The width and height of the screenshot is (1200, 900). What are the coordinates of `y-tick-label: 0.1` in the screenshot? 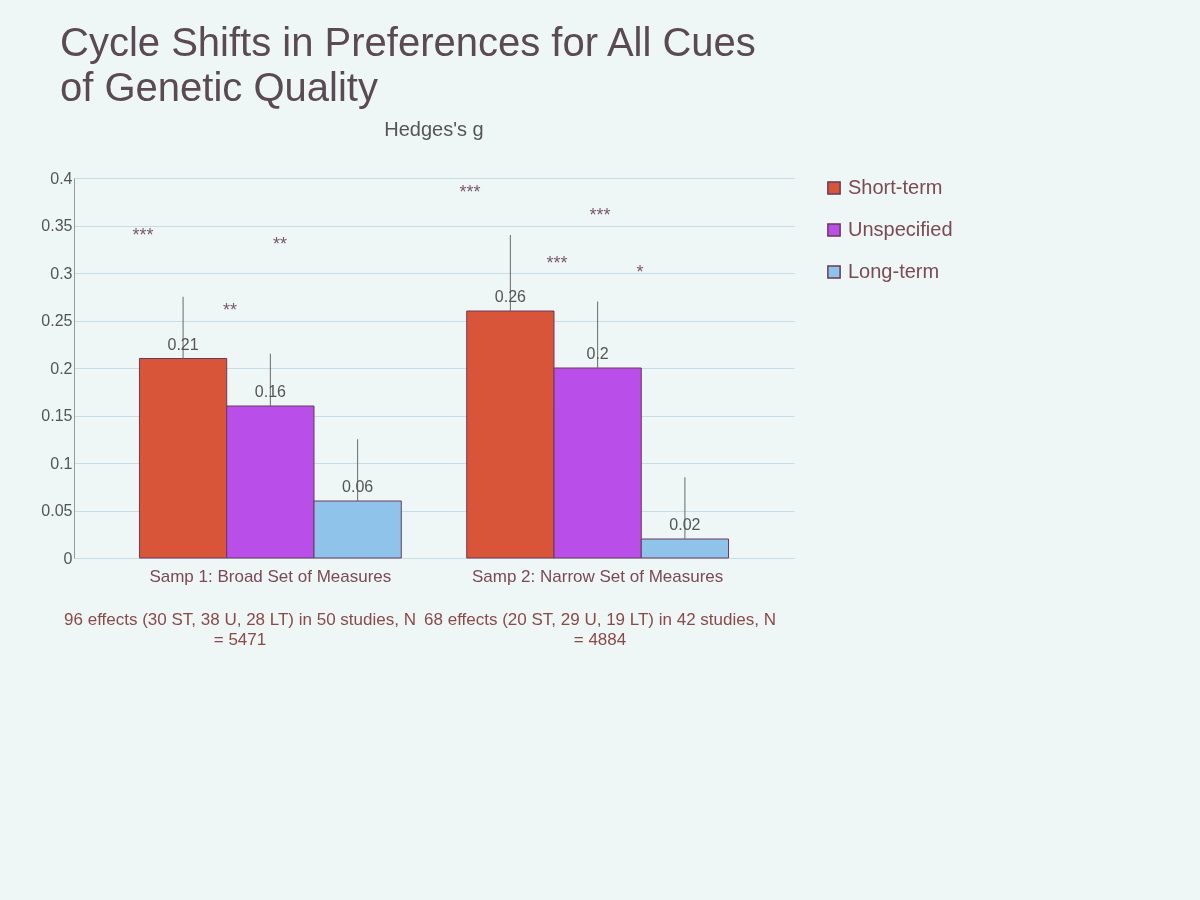 It's located at (61, 463).